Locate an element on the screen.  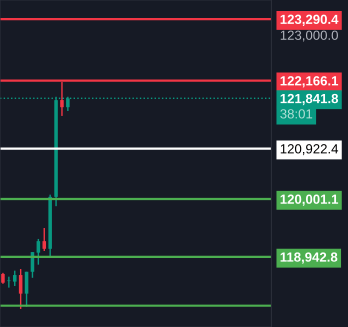
y-tick-label: 120,001.1 is located at coordinates (309, 200).